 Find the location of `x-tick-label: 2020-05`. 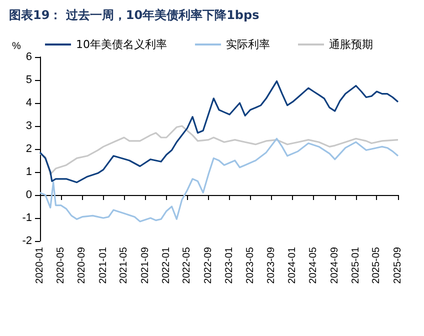

x-tick-label: 2020-05 is located at coordinates (60, 265).